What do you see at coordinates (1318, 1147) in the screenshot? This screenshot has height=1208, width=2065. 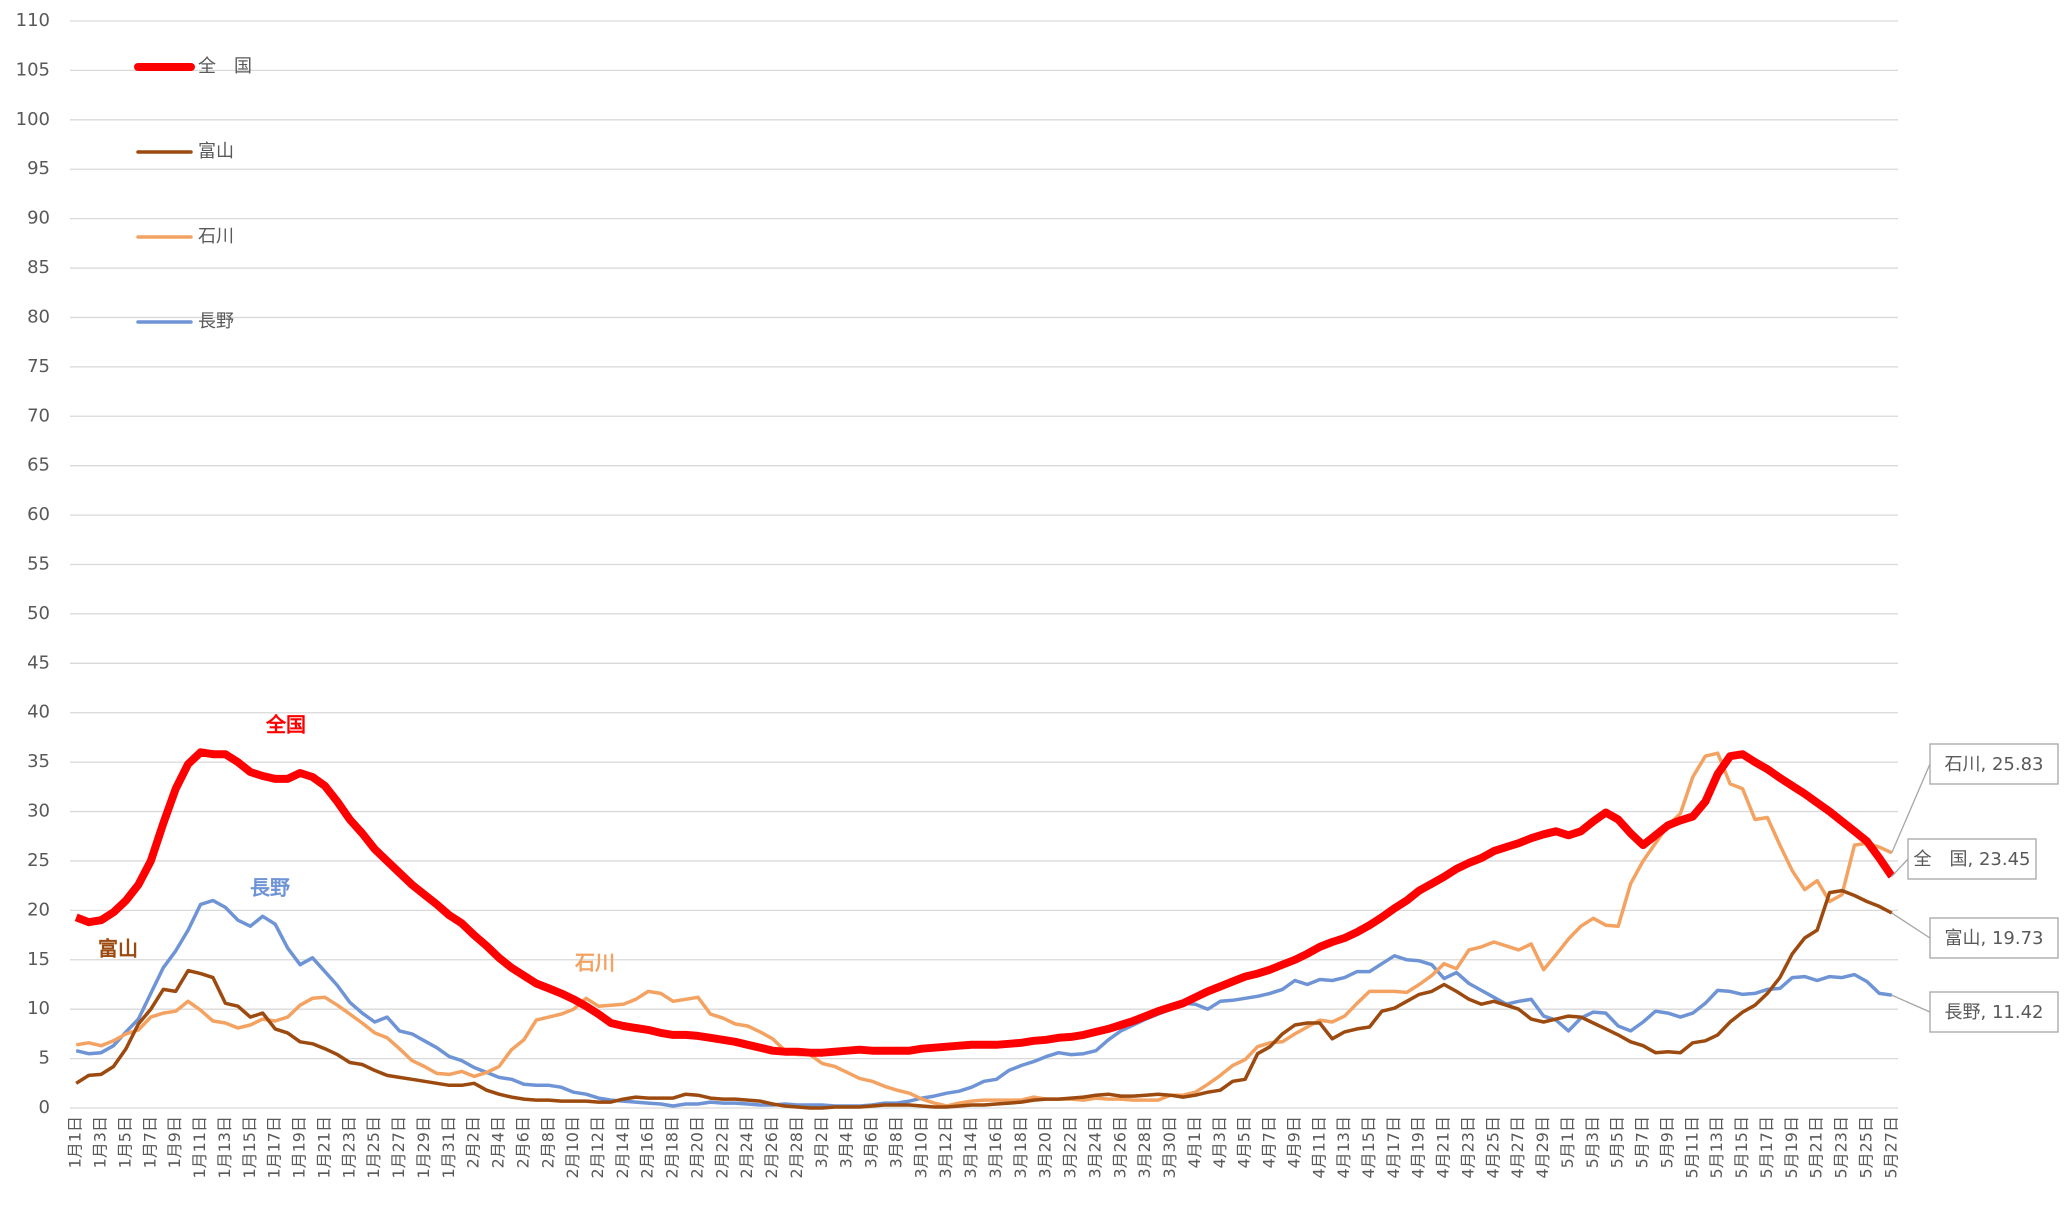 I see `x-tick-label: 4月11日` at bounding box center [1318, 1147].